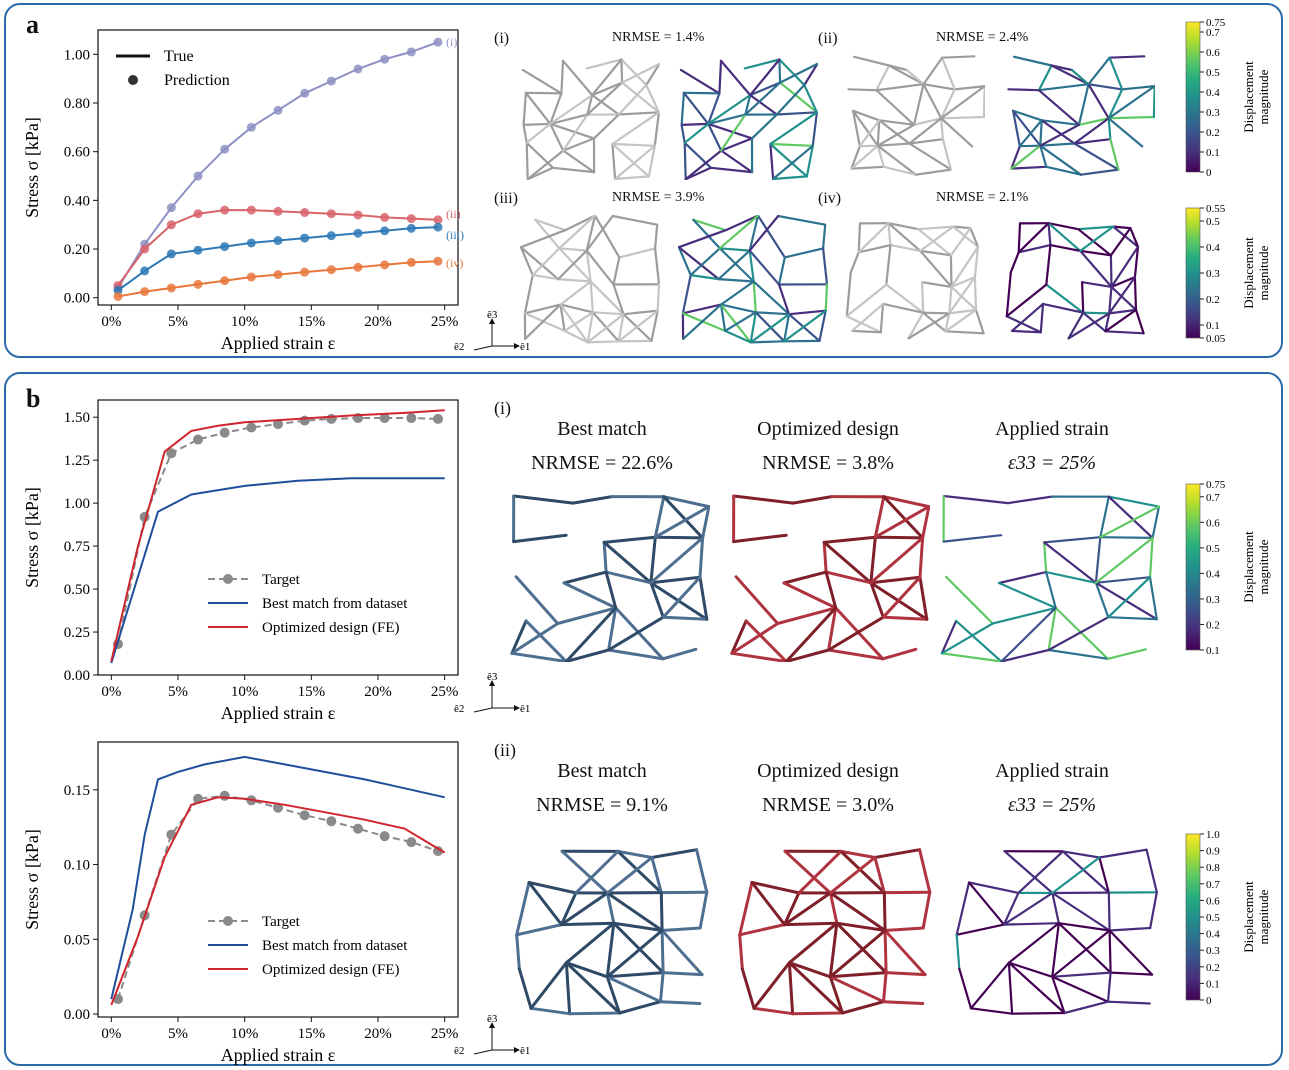  What do you see at coordinates (828, 805) in the screenshot?
I see `row-ii-opt-nrmse: NRMSE = 3.0%` at bounding box center [828, 805].